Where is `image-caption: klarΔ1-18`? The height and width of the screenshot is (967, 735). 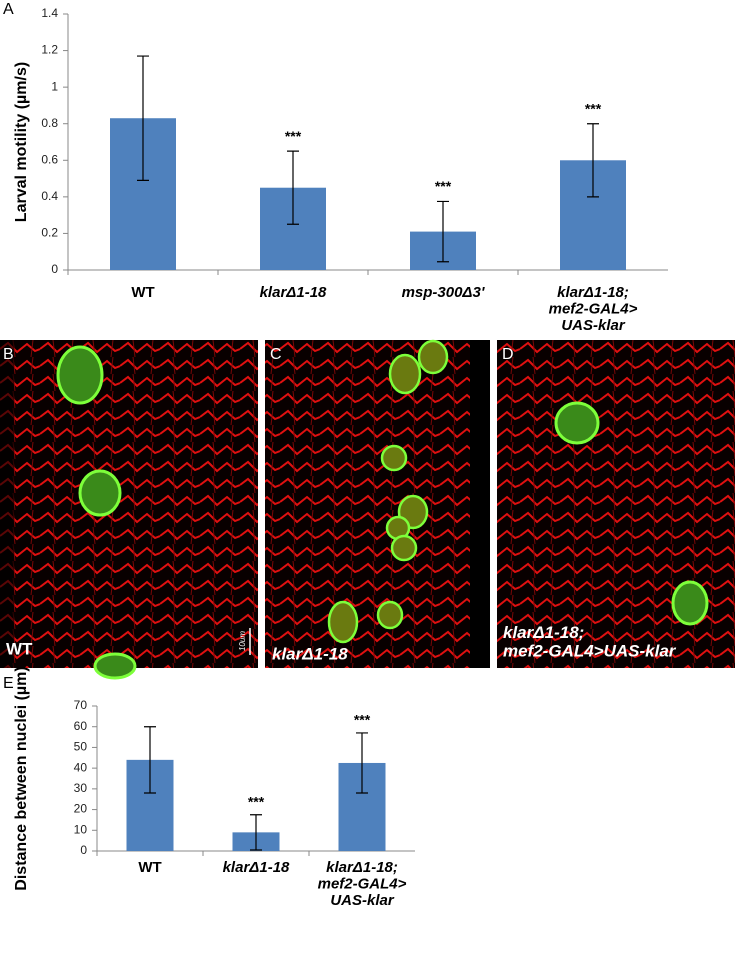
image-caption: klarΔ1-18 is located at coordinates (310, 653).